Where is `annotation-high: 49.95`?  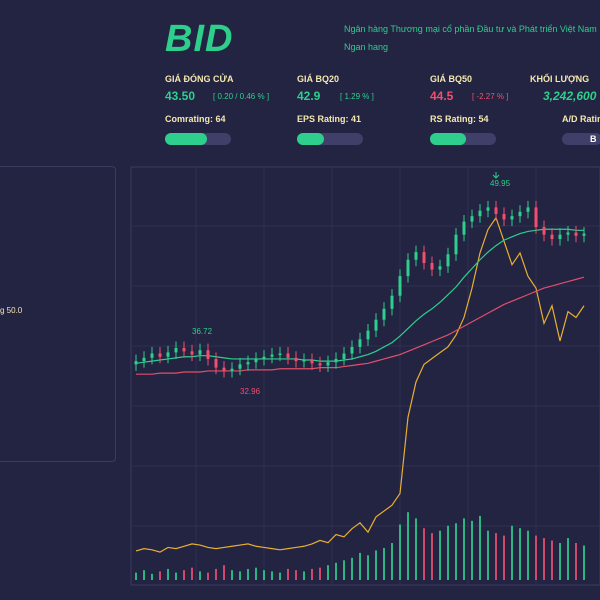
annotation-high: 49.95 is located at coordinates (500, 183).